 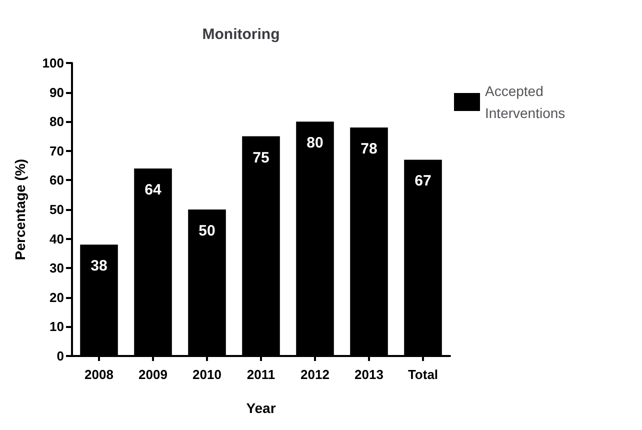 What do you see at coordinates (525, 102) in the screenshot?
I see `legend-label: Accepted Interventions` at bounding box center [525, 102].